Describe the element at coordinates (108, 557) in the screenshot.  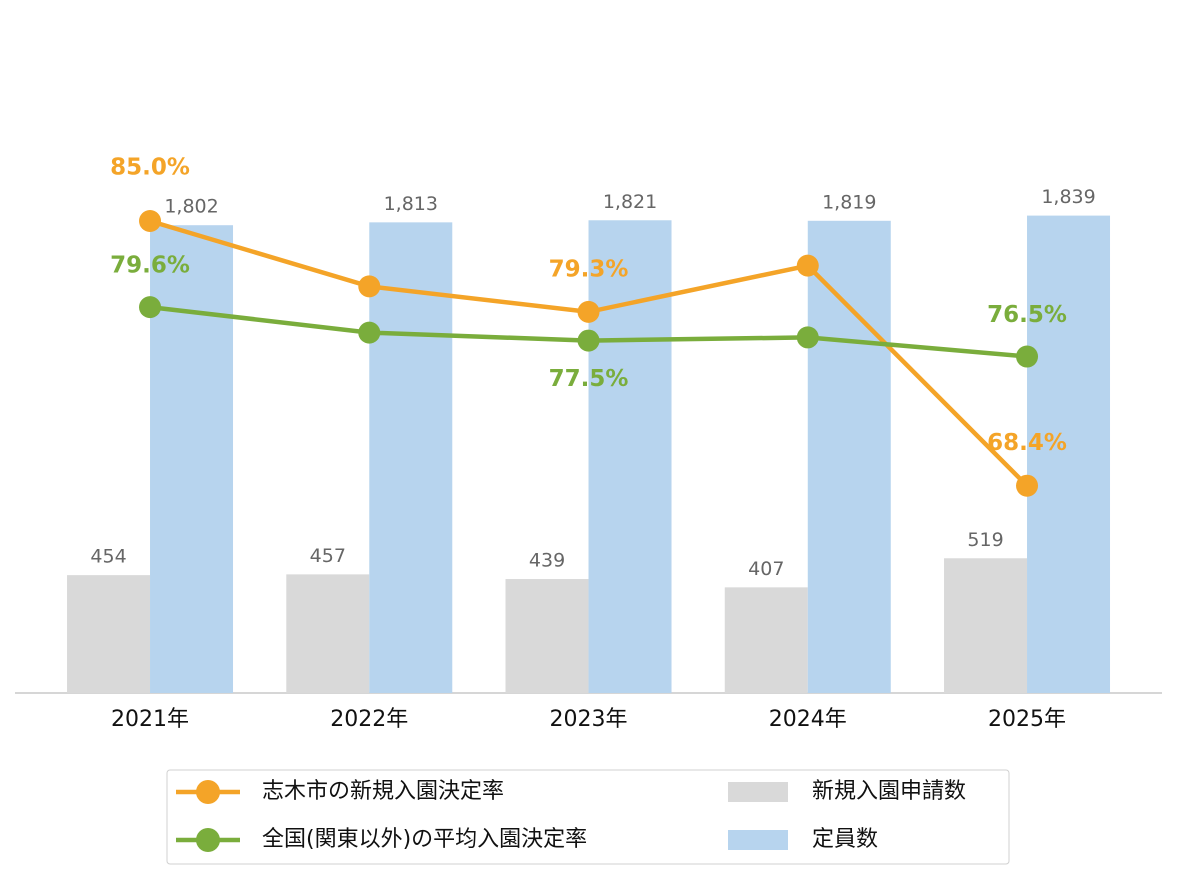
I see `data-label: 454` at that location.